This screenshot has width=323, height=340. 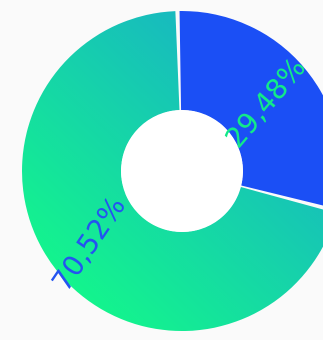 What do you see at coordinates (182, 171) in the screenshot?
I see `donut-hole` at bounding box center [182, 171].